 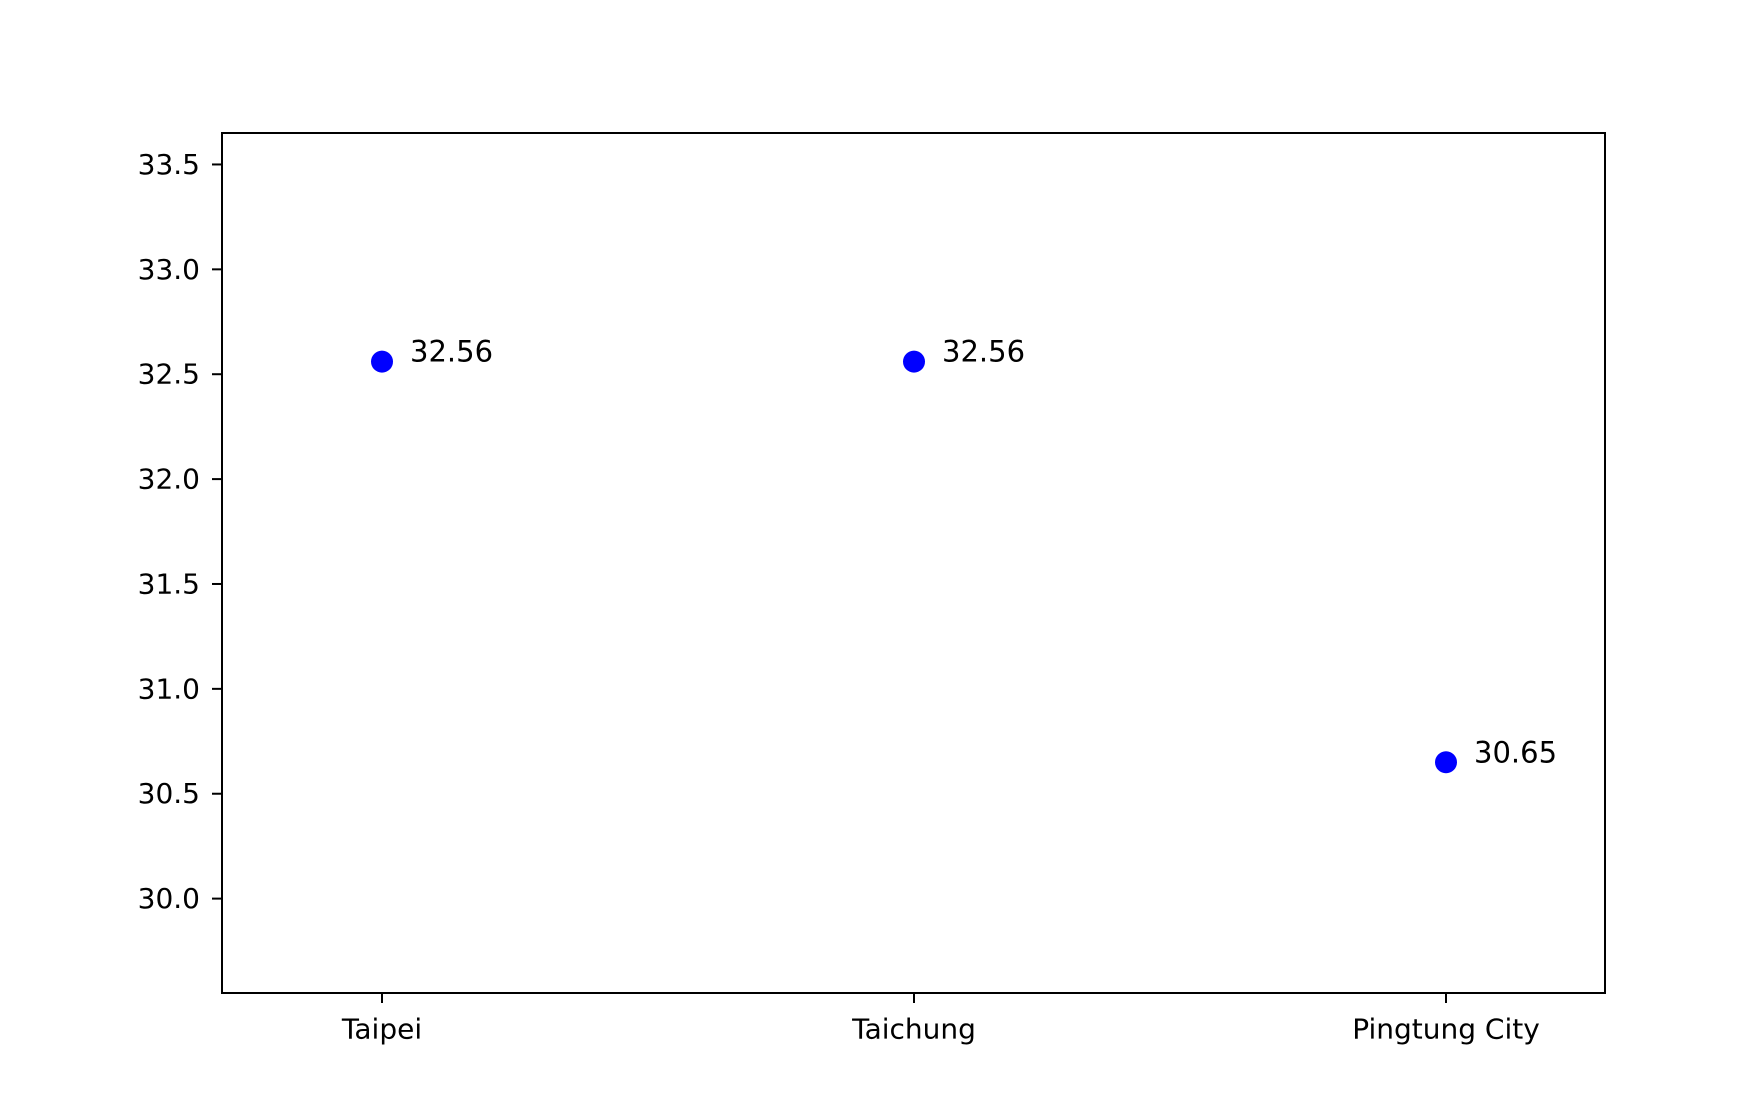 I want to click on x-tick-label: Taichung, so click(x=913, y=1029).